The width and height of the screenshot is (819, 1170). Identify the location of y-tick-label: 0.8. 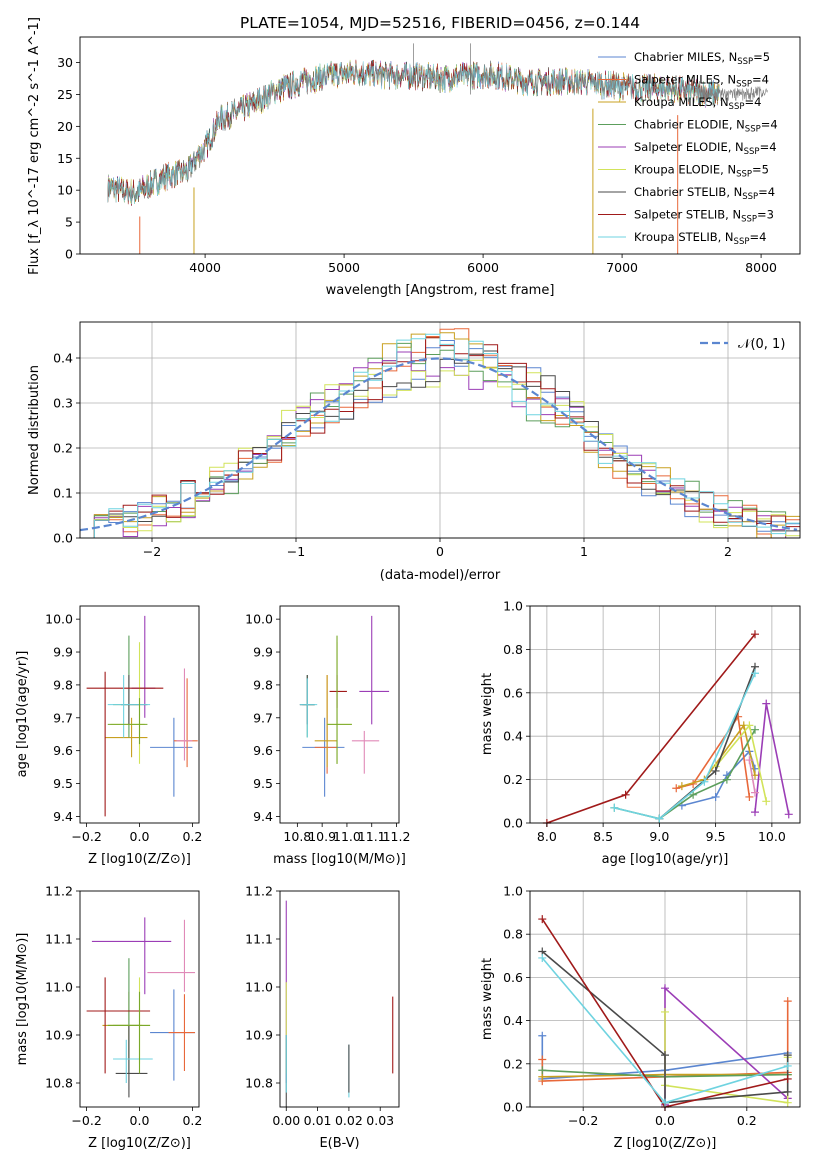
(513, 649).